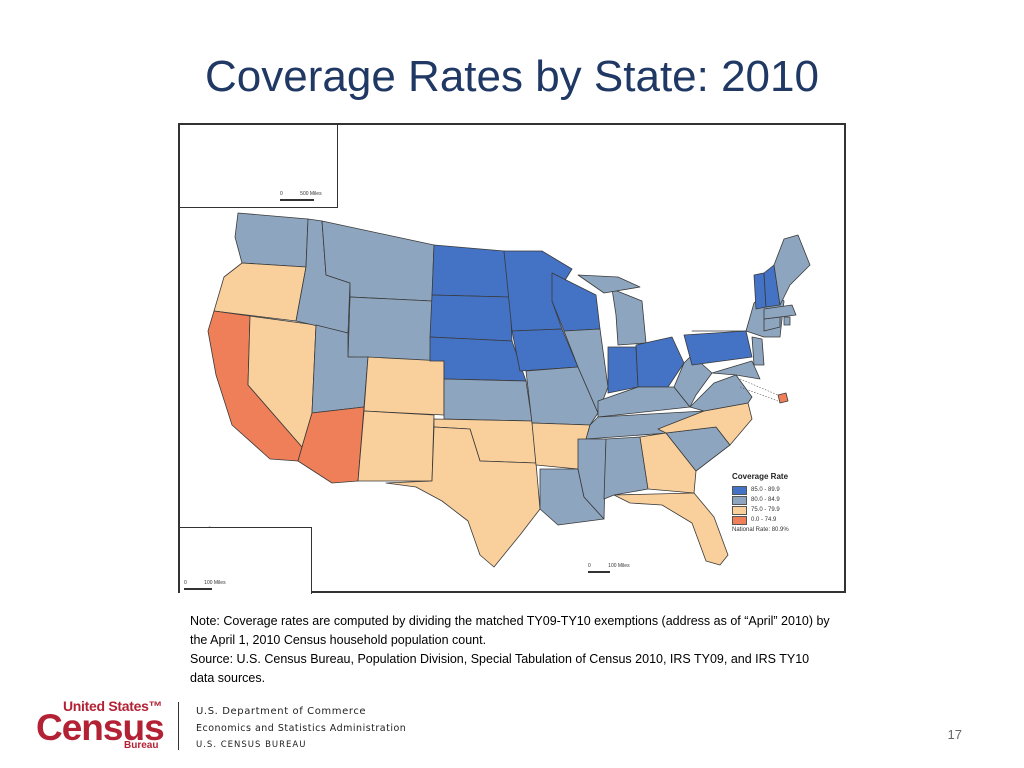  Describe the element at coordinates (463, 497) in the screenshot. I see `state-texas` at that location.